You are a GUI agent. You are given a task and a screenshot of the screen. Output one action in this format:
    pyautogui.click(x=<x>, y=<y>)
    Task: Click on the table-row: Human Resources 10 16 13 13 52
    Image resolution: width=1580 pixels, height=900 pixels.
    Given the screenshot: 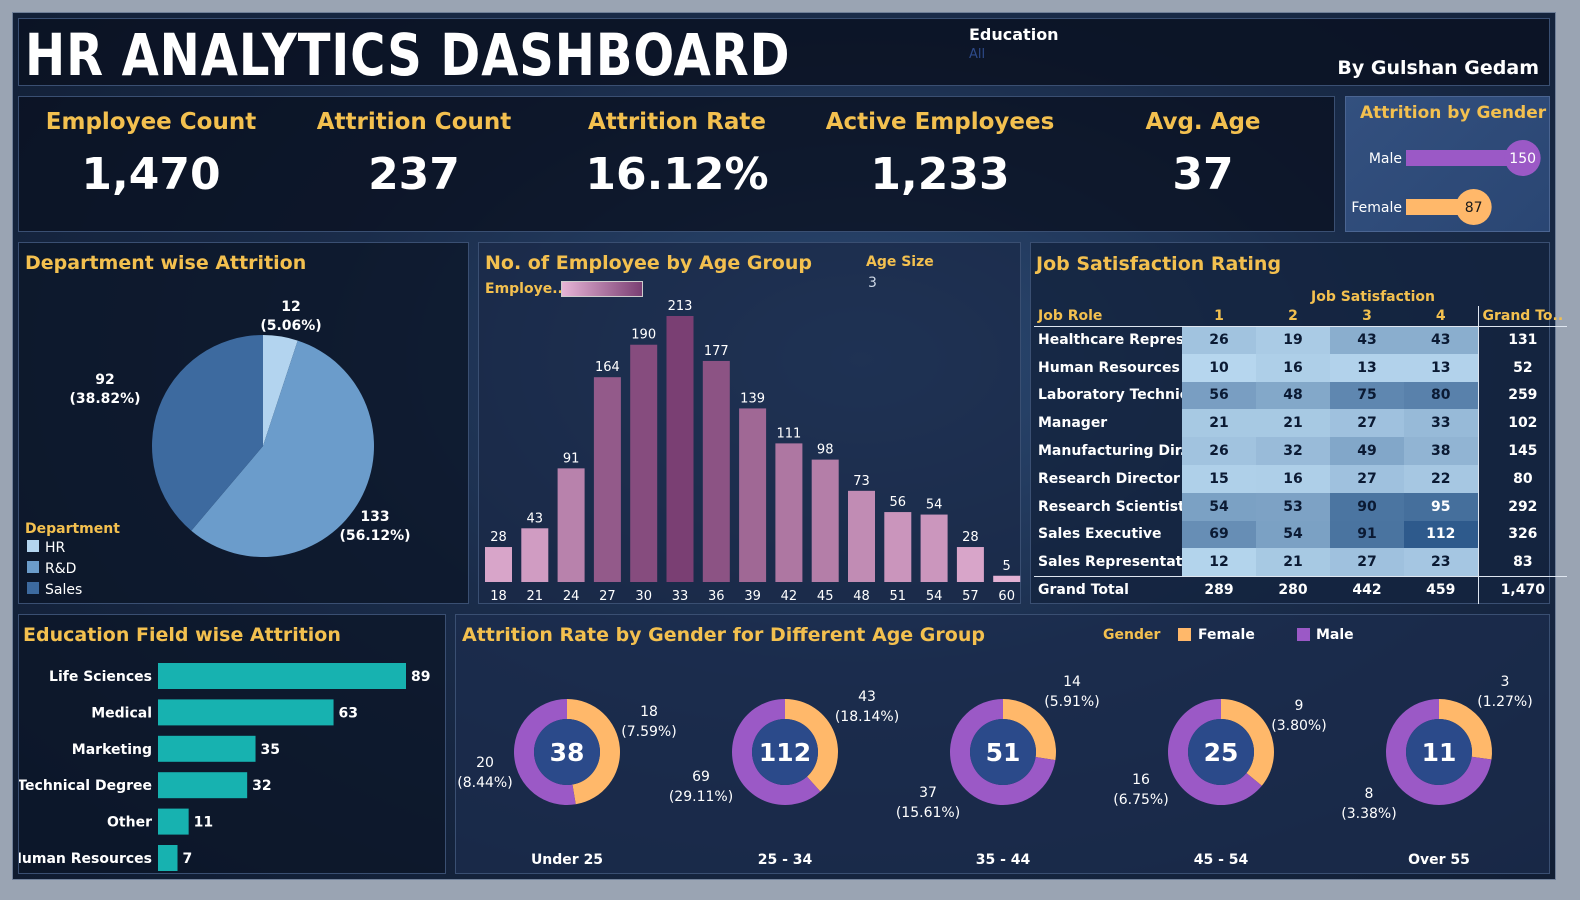 What is the action you would take?
    pyautogui.click(x=1301, y=367)
    